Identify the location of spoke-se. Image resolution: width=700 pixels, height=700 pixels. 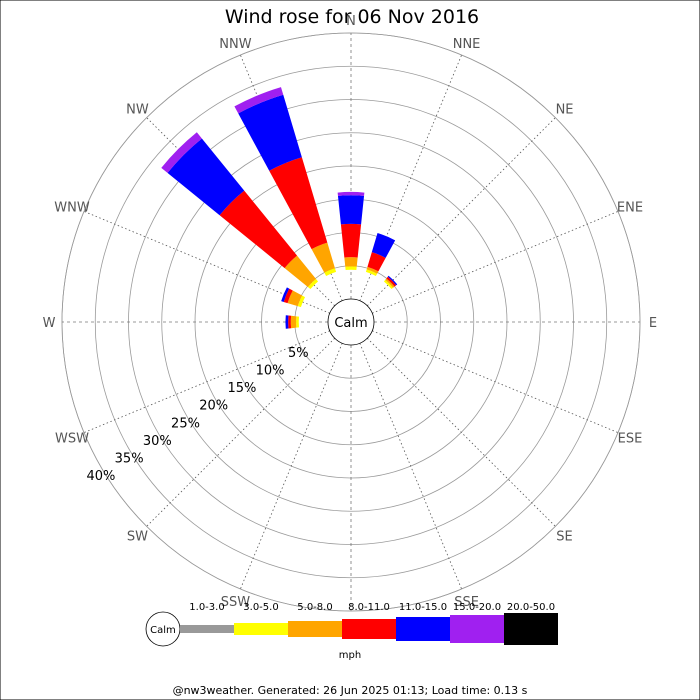
(461, 432).